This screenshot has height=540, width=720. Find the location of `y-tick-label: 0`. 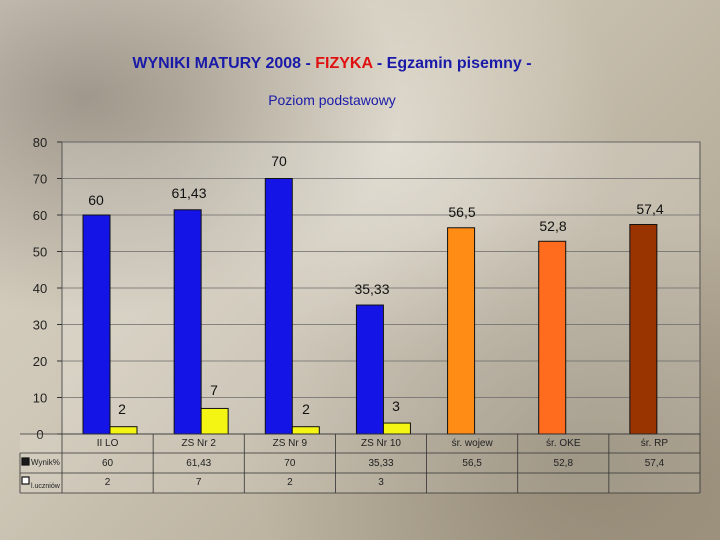

y-tick-label: 0 is located at coordinates (39, 434).